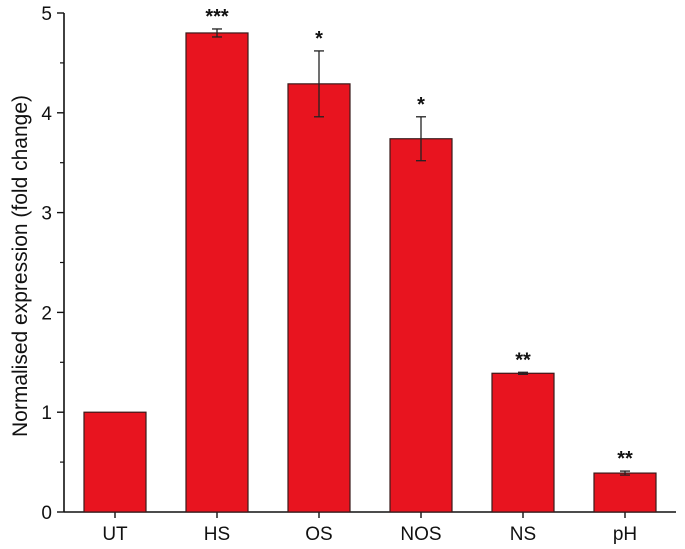  What do you see at coordinates (625, 492) in the screenshot?
I see `bar-ph` at bounding box center [625, 492].